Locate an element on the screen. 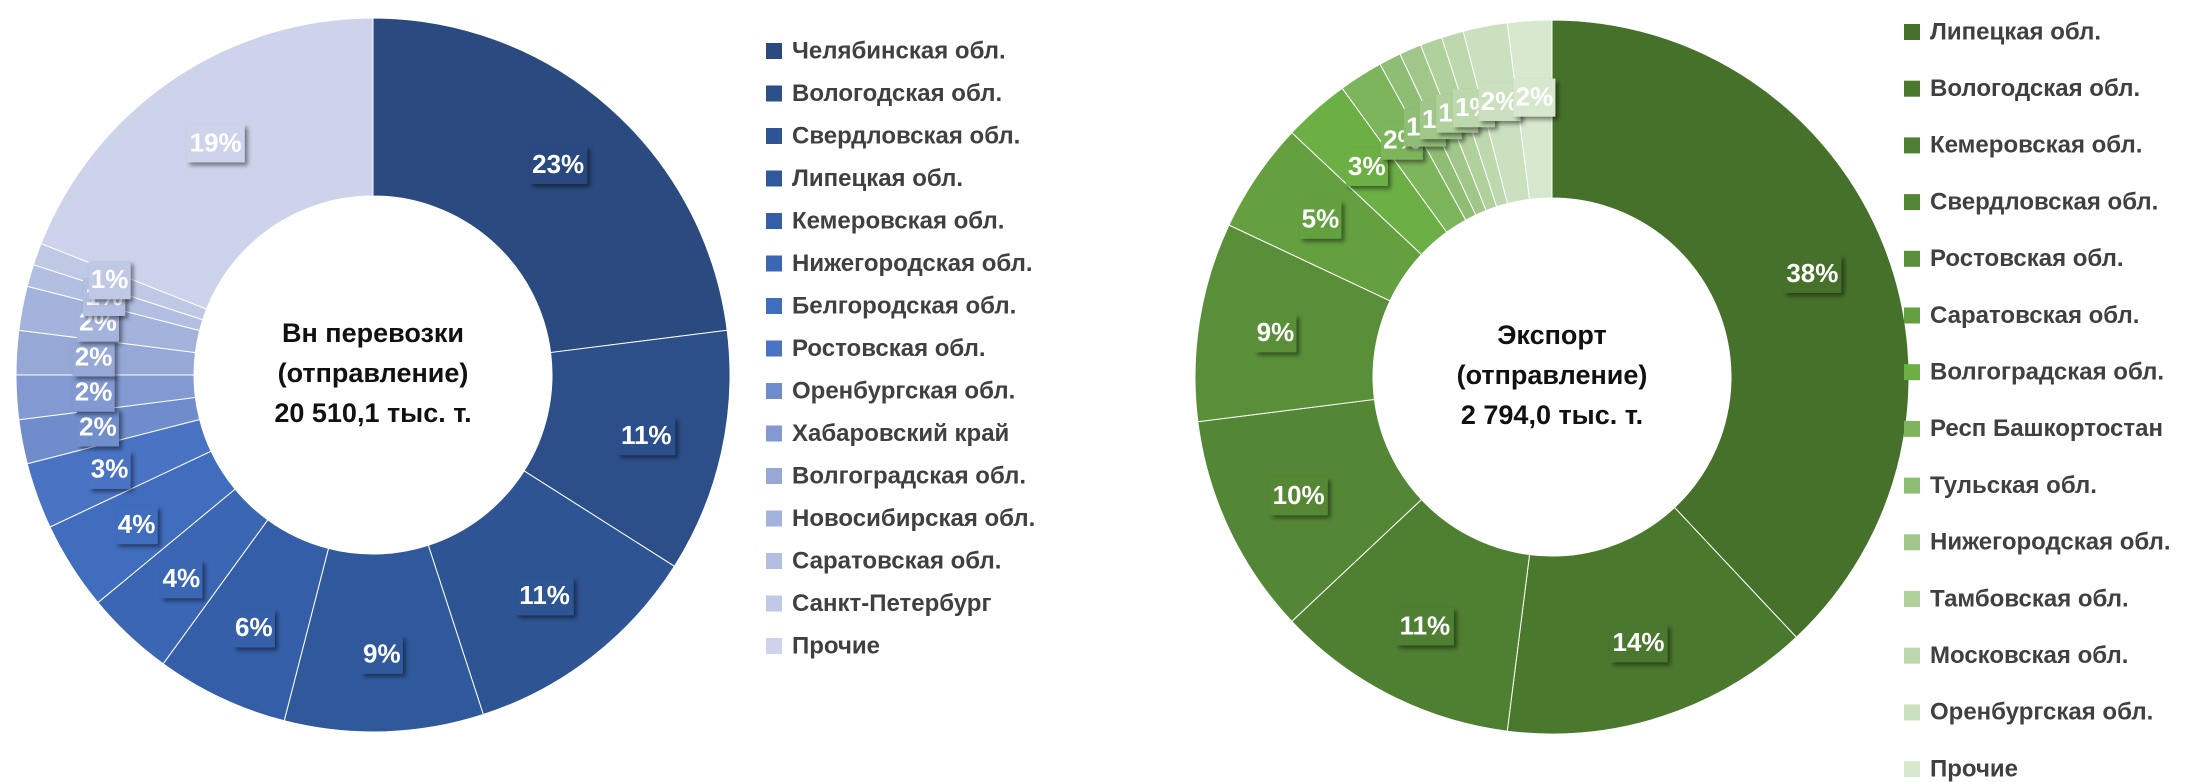 Image resolution: width=2192 pixels, height=782 pixels. center-text: 20 510,1 тыс. т. is located at coordinates (372, 413).